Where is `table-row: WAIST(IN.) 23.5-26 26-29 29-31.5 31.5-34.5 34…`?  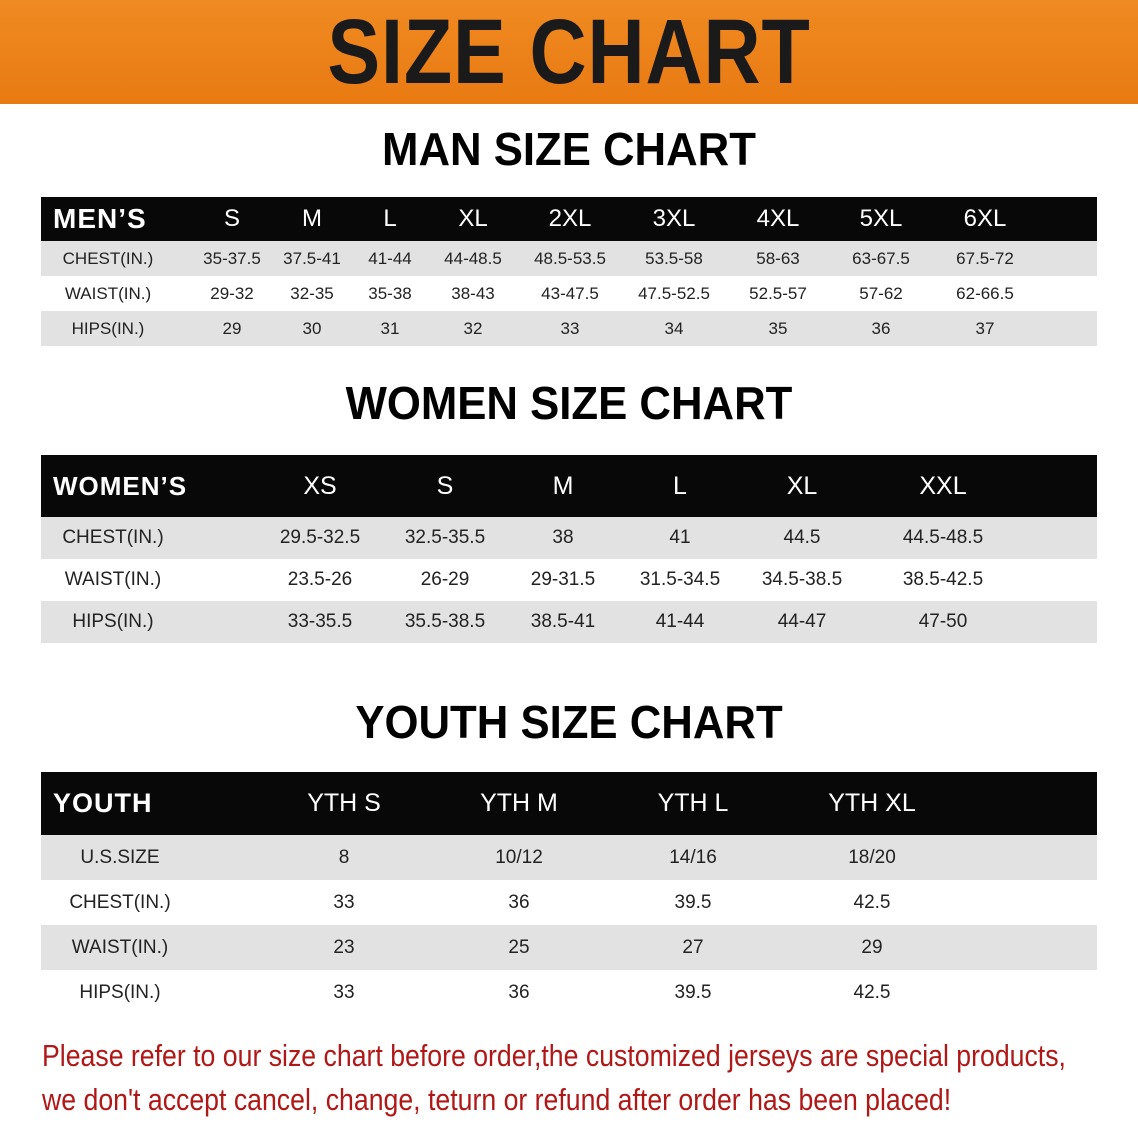 table-row: WAIST(IN.) 23.5-26 26-29 29-31.5 31.5-34.5 34… is located at coordinates (569, 580).